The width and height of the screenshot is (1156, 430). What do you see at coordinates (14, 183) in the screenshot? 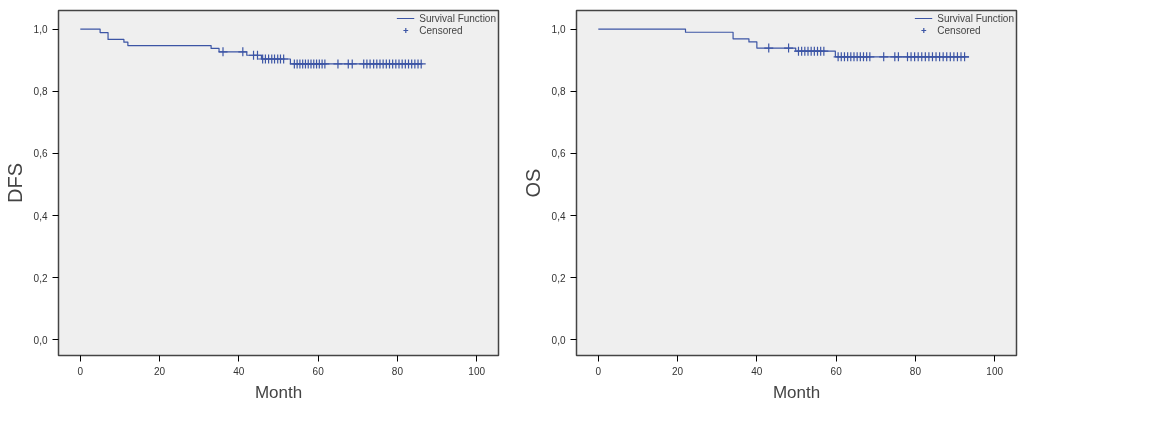
I see `y-axis-title: DFS` at bounding box center [14, 183].